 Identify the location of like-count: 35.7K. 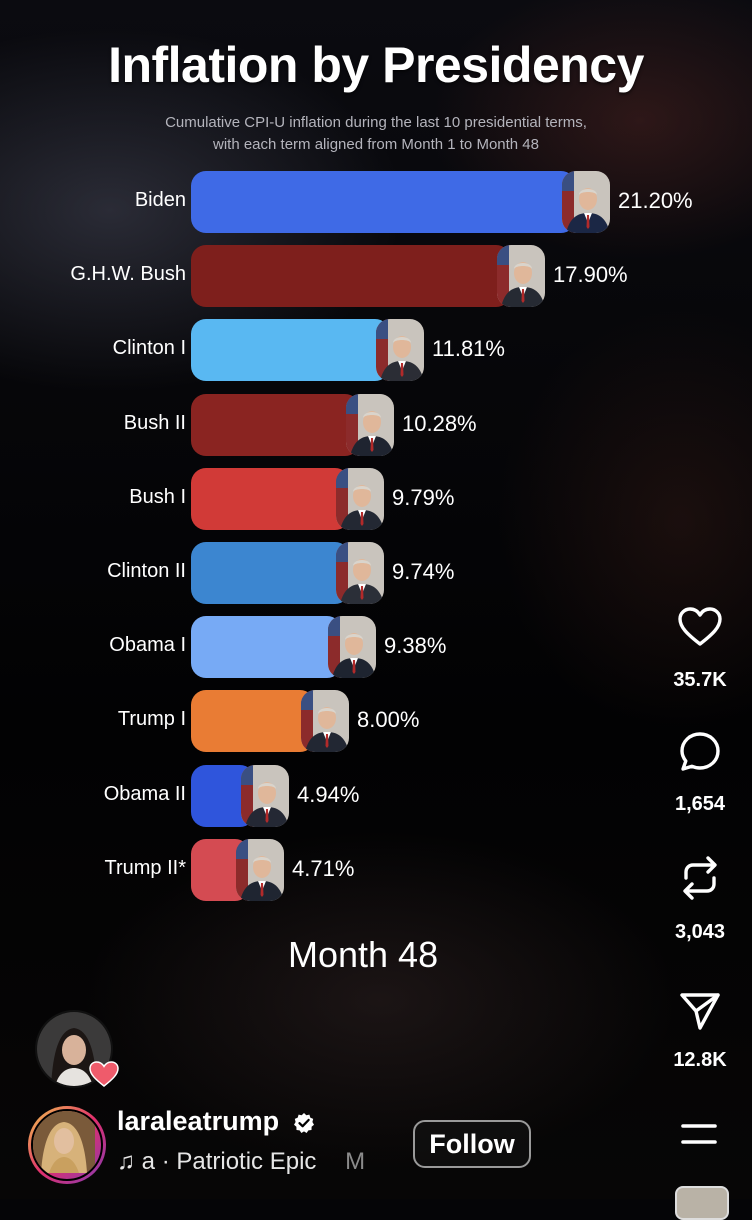
(700, 680).